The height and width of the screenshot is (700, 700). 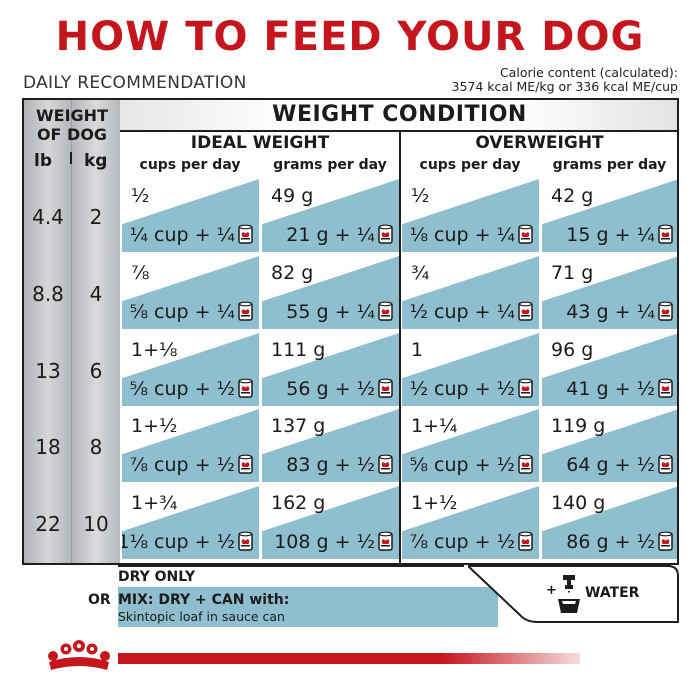 I want to click on mix-amount: 55 g + ¼, so click(x=339, y=312).